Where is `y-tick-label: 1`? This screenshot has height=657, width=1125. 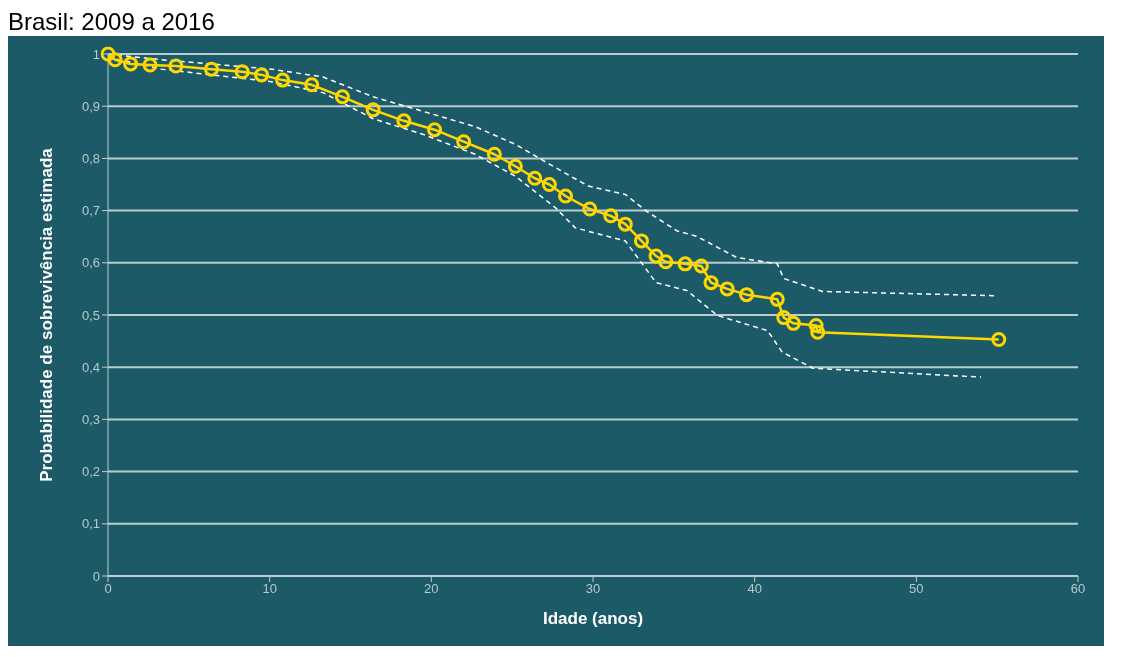
y-tick-label: 1 is located at coordinates (96, 54).